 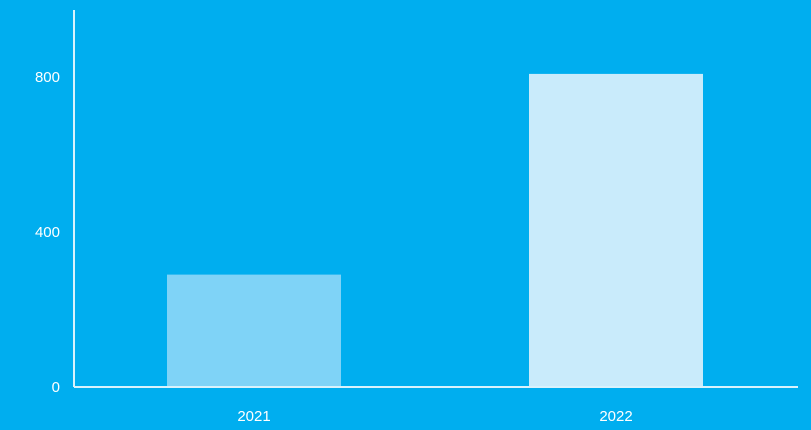 What do you see at coordinates (615, 416) in the screenshot?
I see `x-tick-label-2022: 2022` at bounding box center [615, 416].